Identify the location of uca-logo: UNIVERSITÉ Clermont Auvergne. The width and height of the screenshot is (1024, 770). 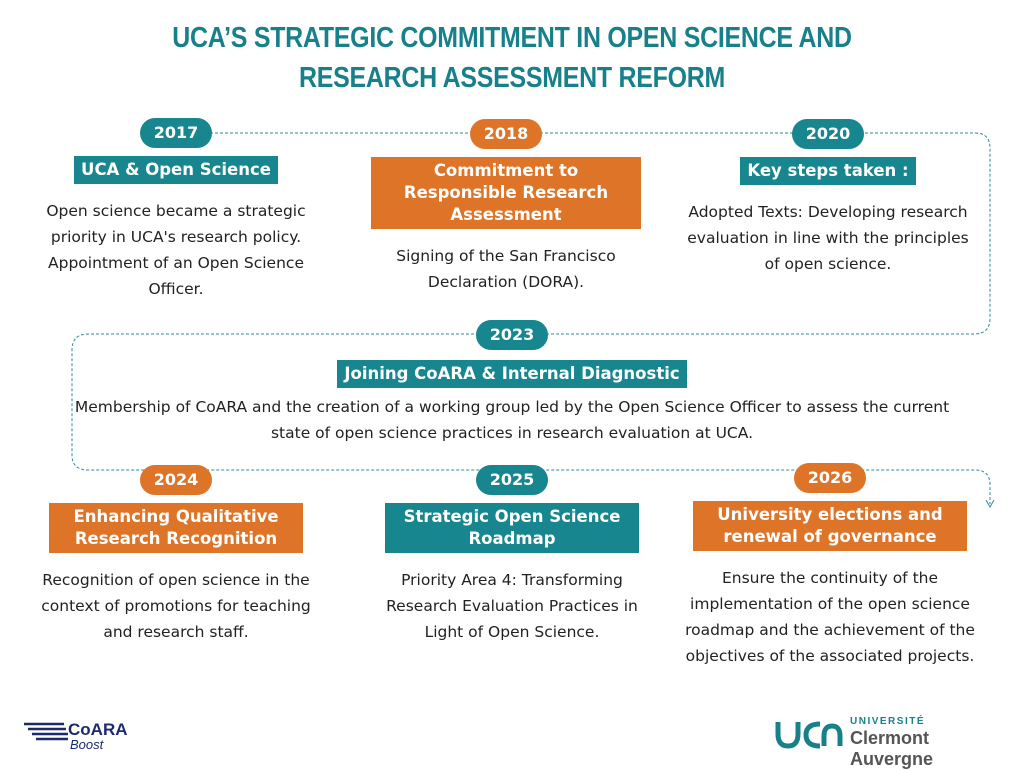
(894, 741).